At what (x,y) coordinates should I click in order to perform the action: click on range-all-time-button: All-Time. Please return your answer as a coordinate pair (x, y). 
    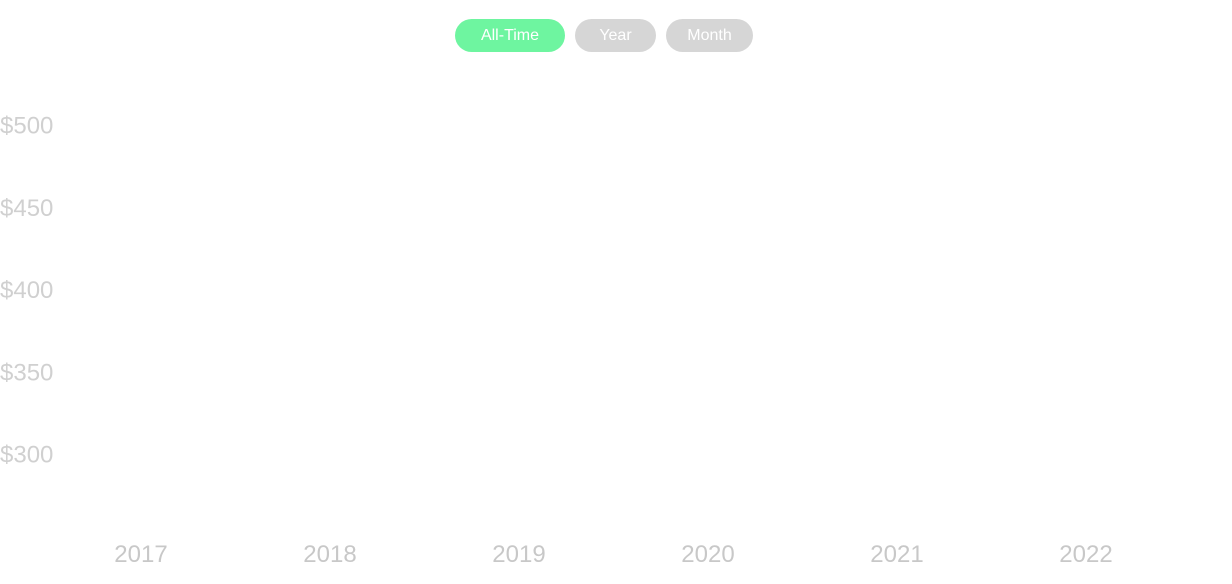
    Looking at the image, I should click on (510, 35).